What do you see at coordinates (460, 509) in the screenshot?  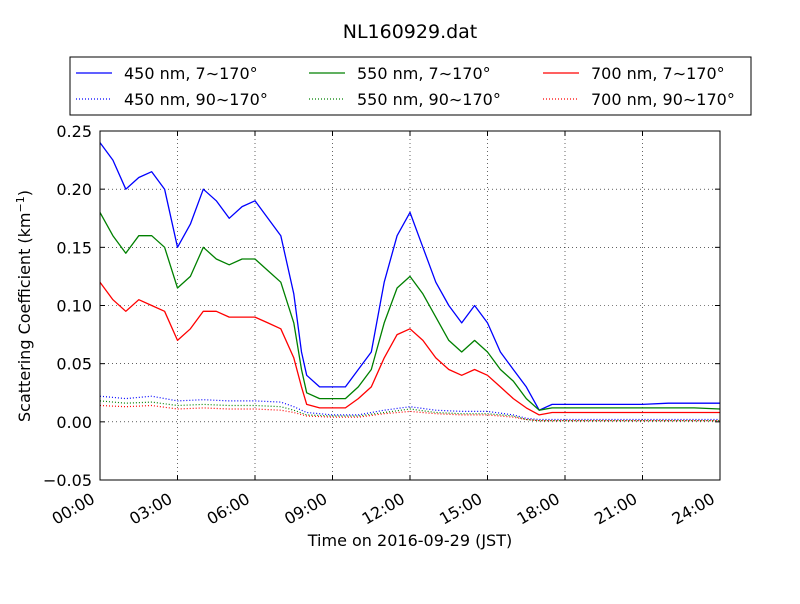 I see `x-tick-label: 15:00` at bounding box center [460, 509].